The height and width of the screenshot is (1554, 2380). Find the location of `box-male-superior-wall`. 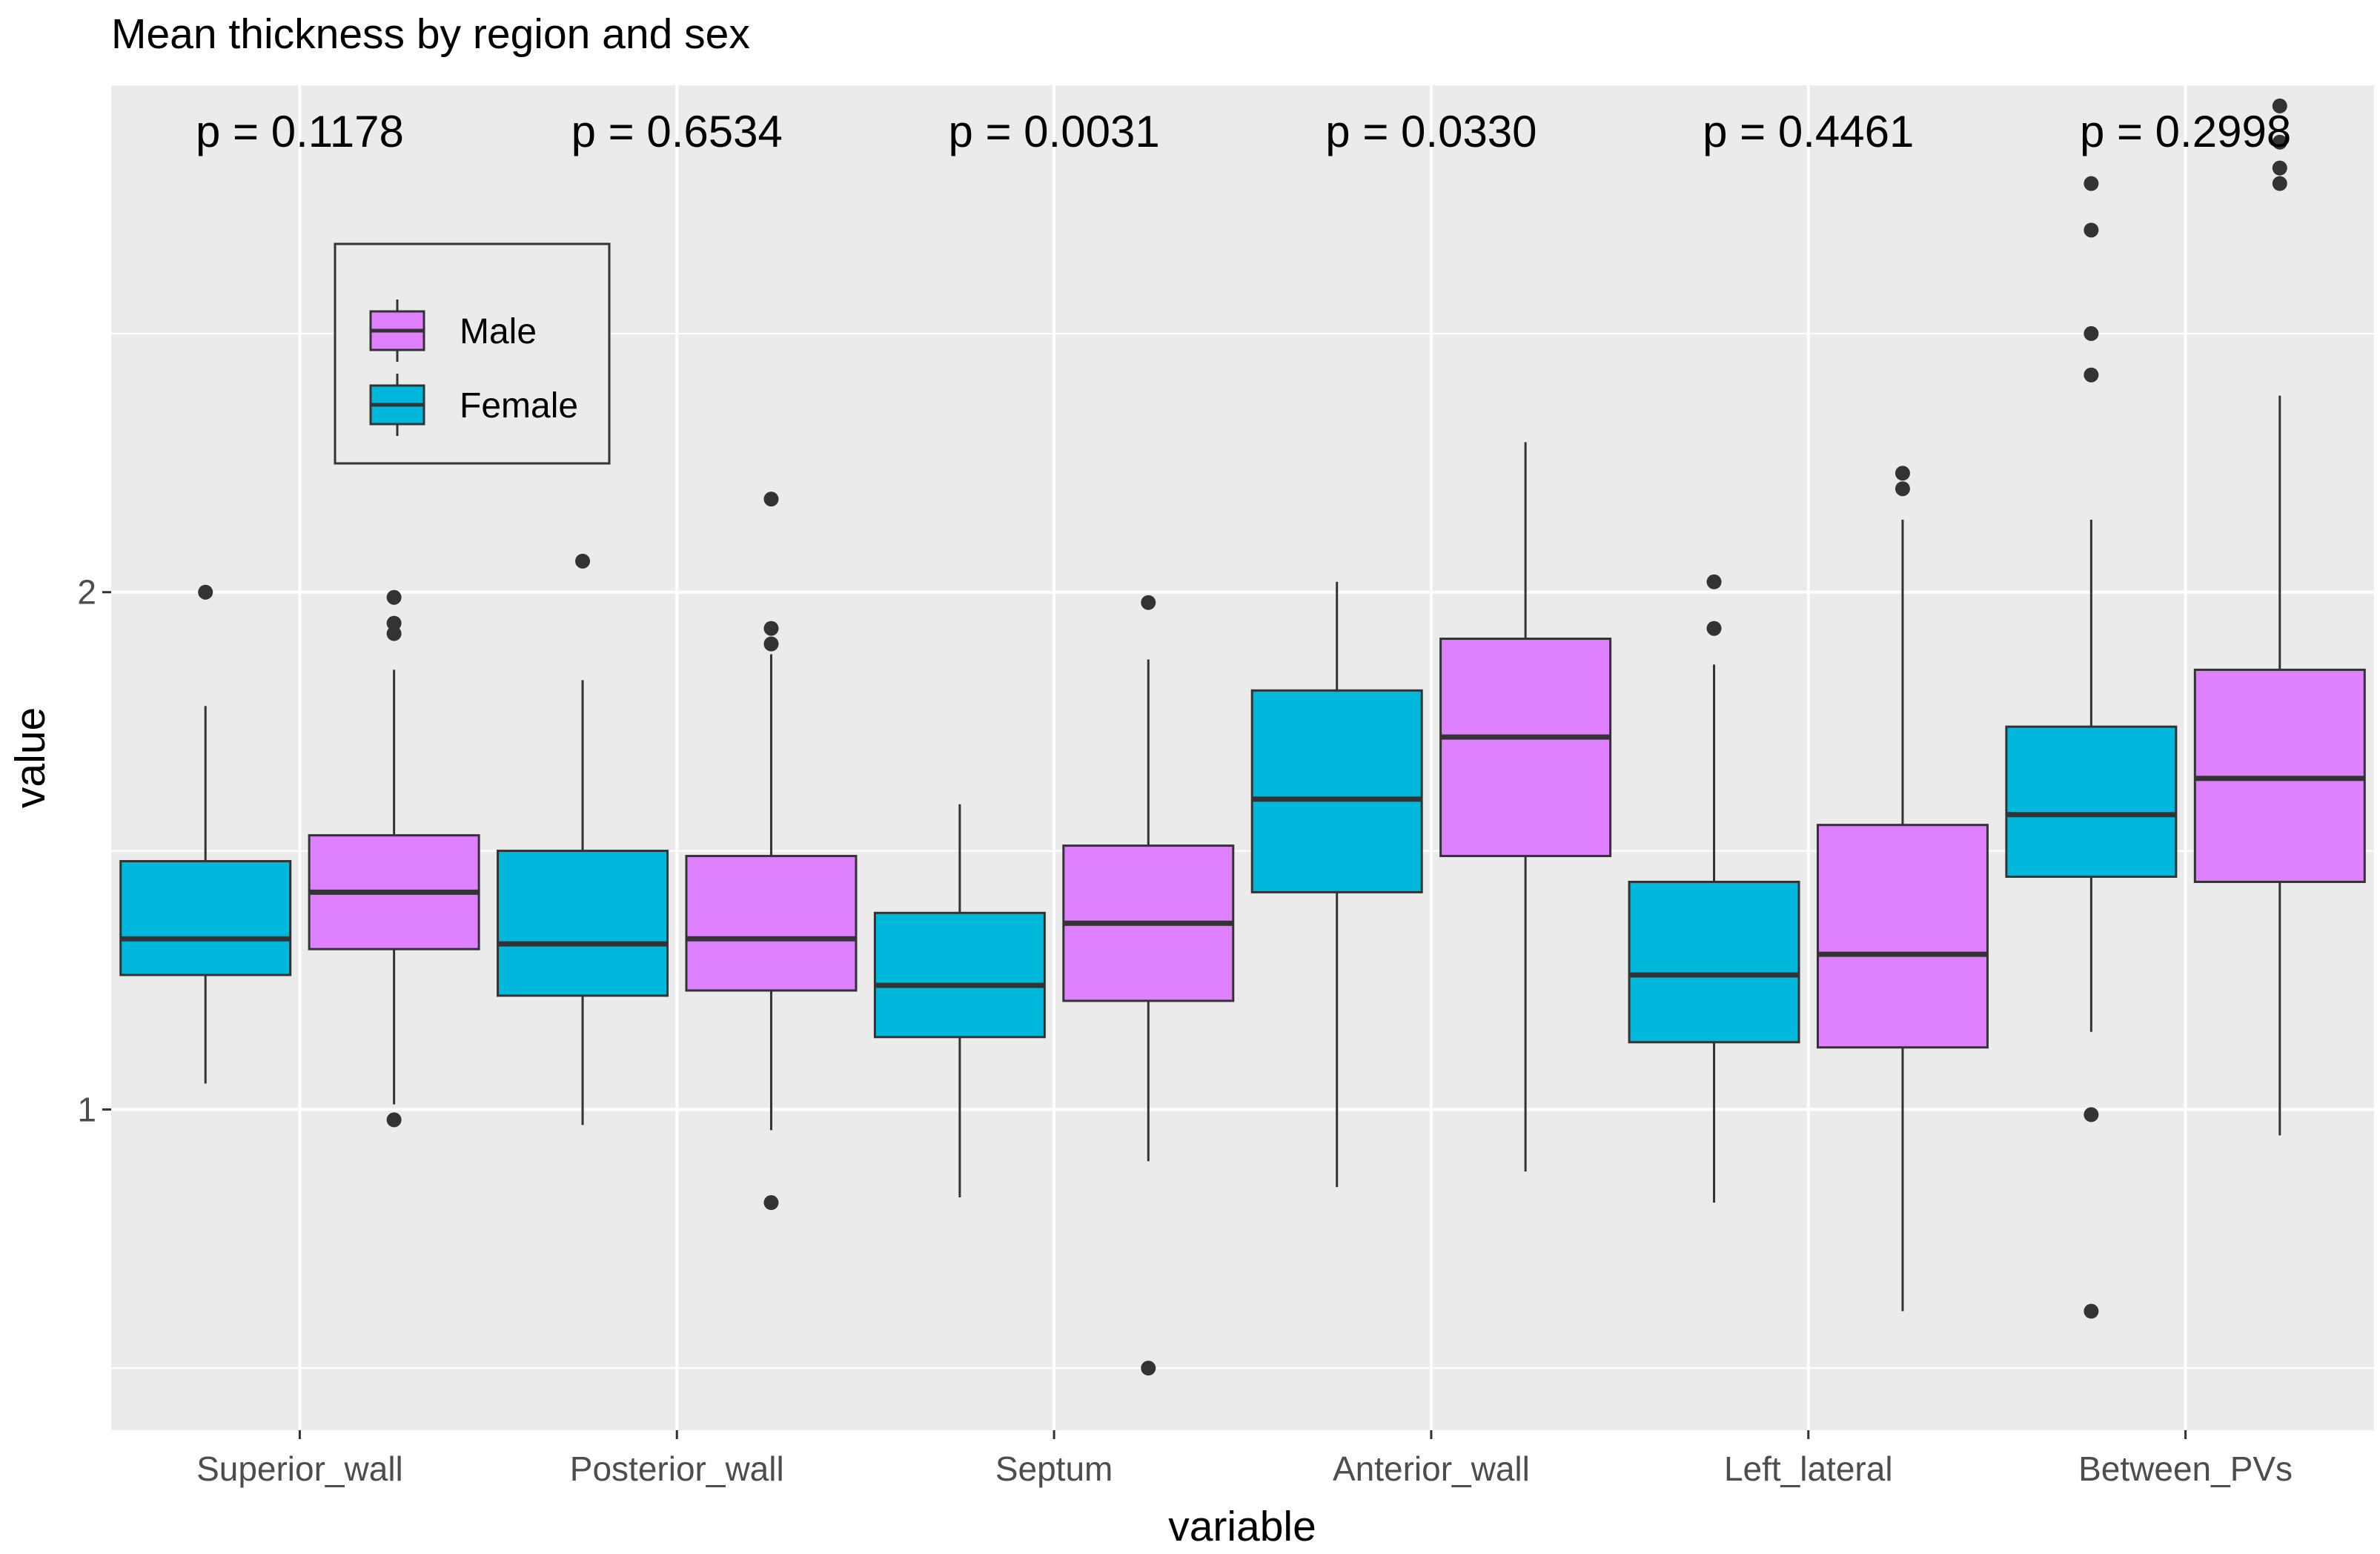

box-male-superior-wall is located at coordinates (394, 858).